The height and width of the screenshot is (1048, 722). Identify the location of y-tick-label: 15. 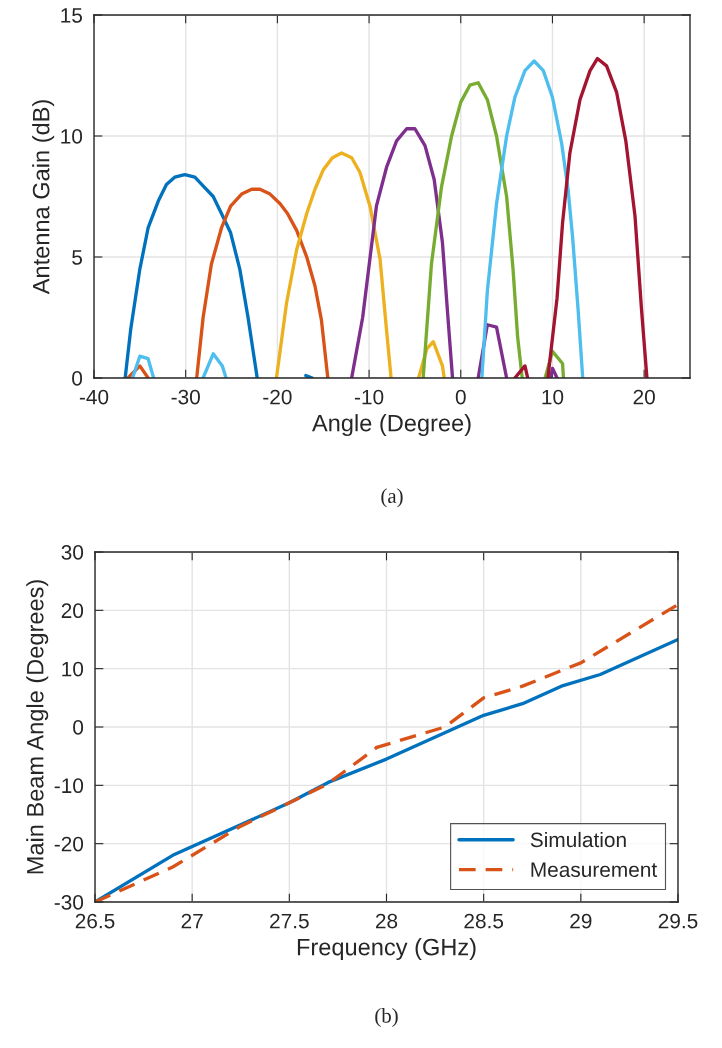
(72, 15).